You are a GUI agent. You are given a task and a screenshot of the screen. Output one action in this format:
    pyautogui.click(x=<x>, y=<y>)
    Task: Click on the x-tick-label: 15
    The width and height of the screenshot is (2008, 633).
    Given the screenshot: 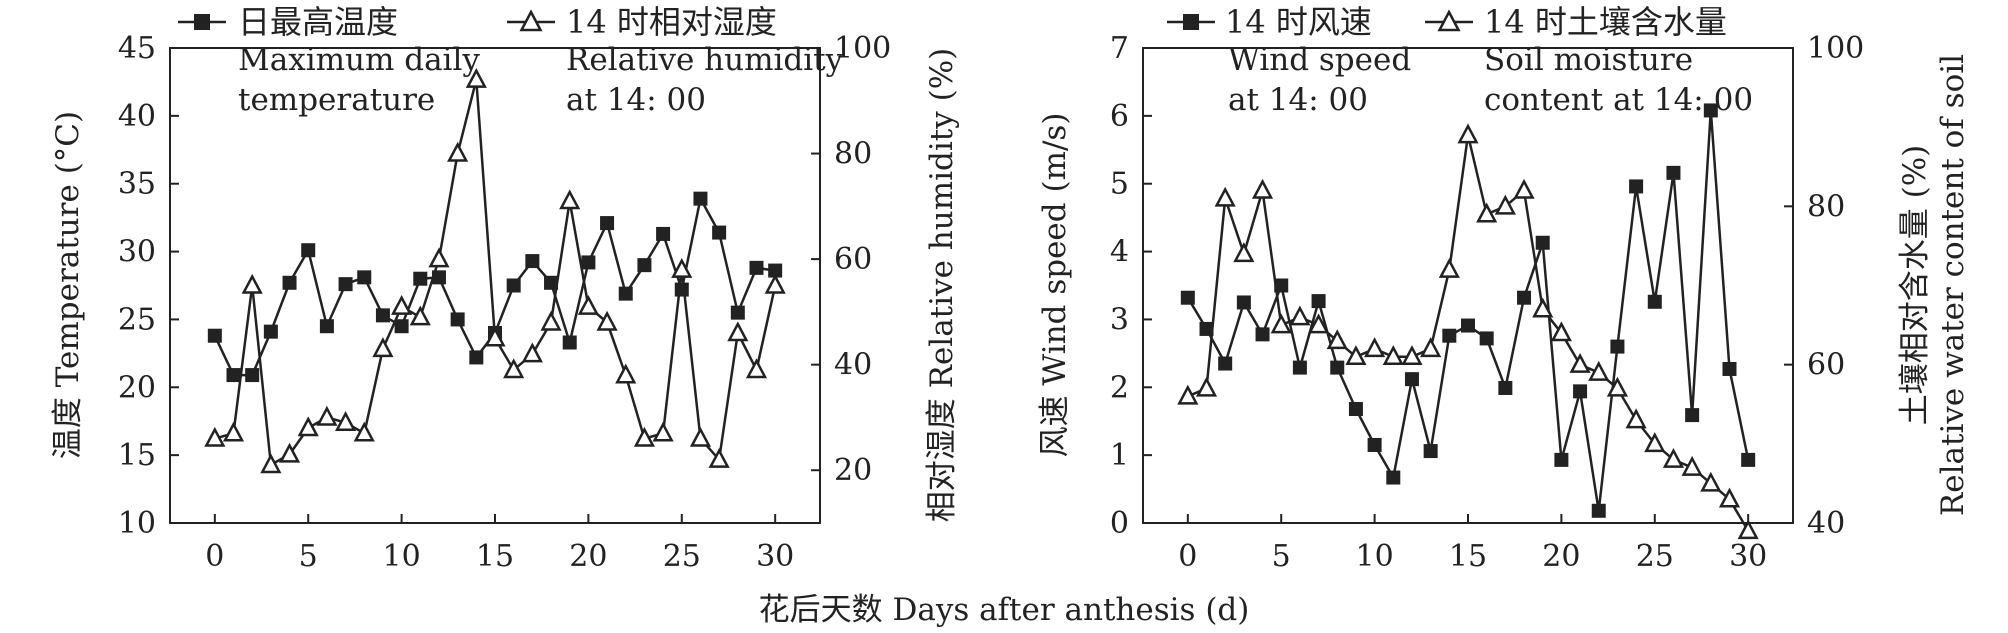 What is the action you would take?
    pyautogui.click(x=495, y=556)
    